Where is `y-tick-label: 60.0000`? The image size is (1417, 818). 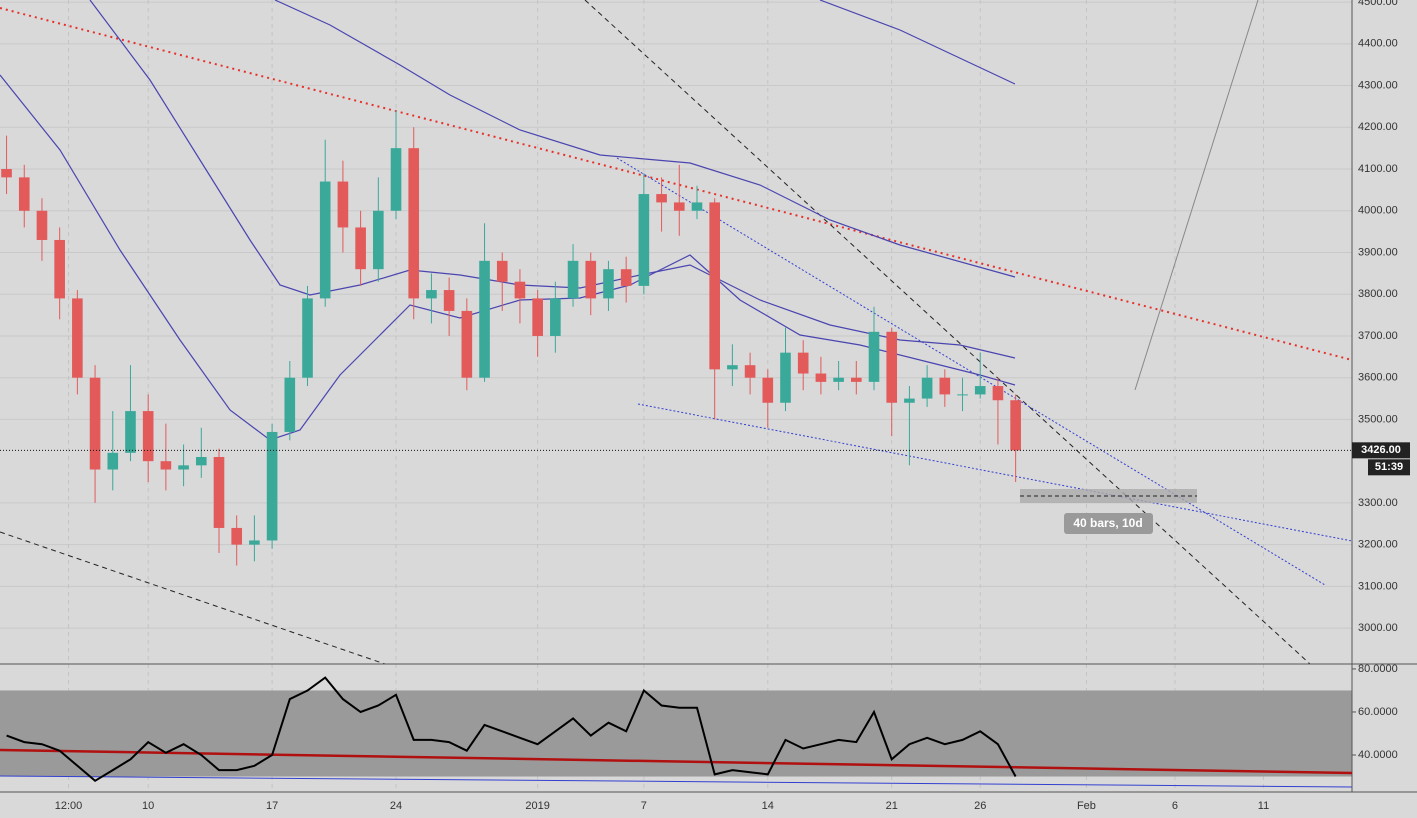
y-tick-label: 60.0000 is located at coordinates (1378, 712).